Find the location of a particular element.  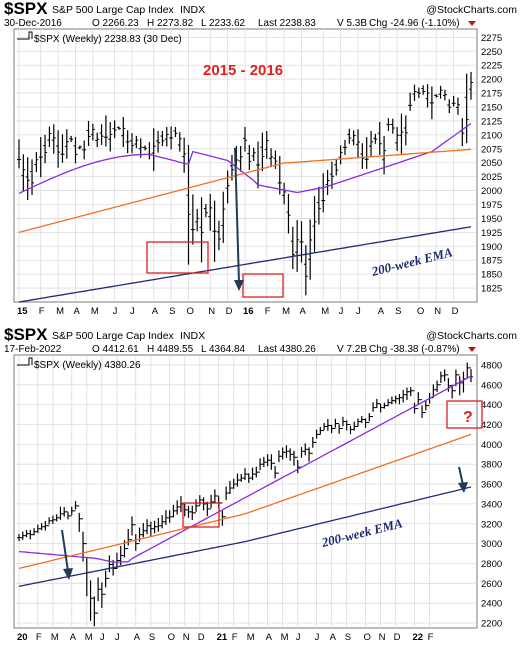

x-tick-label: S is located at coordinates (172, 311).